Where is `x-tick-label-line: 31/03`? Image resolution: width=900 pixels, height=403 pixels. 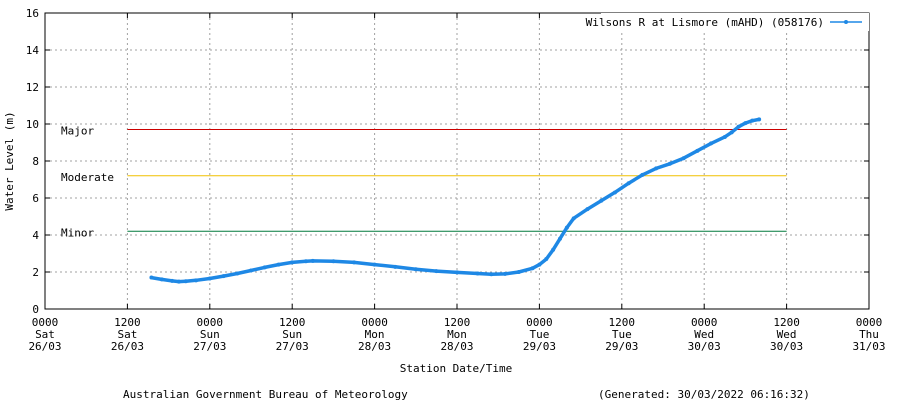 x-tick-label-line: 31/03 is located at coordinates (868, 346).